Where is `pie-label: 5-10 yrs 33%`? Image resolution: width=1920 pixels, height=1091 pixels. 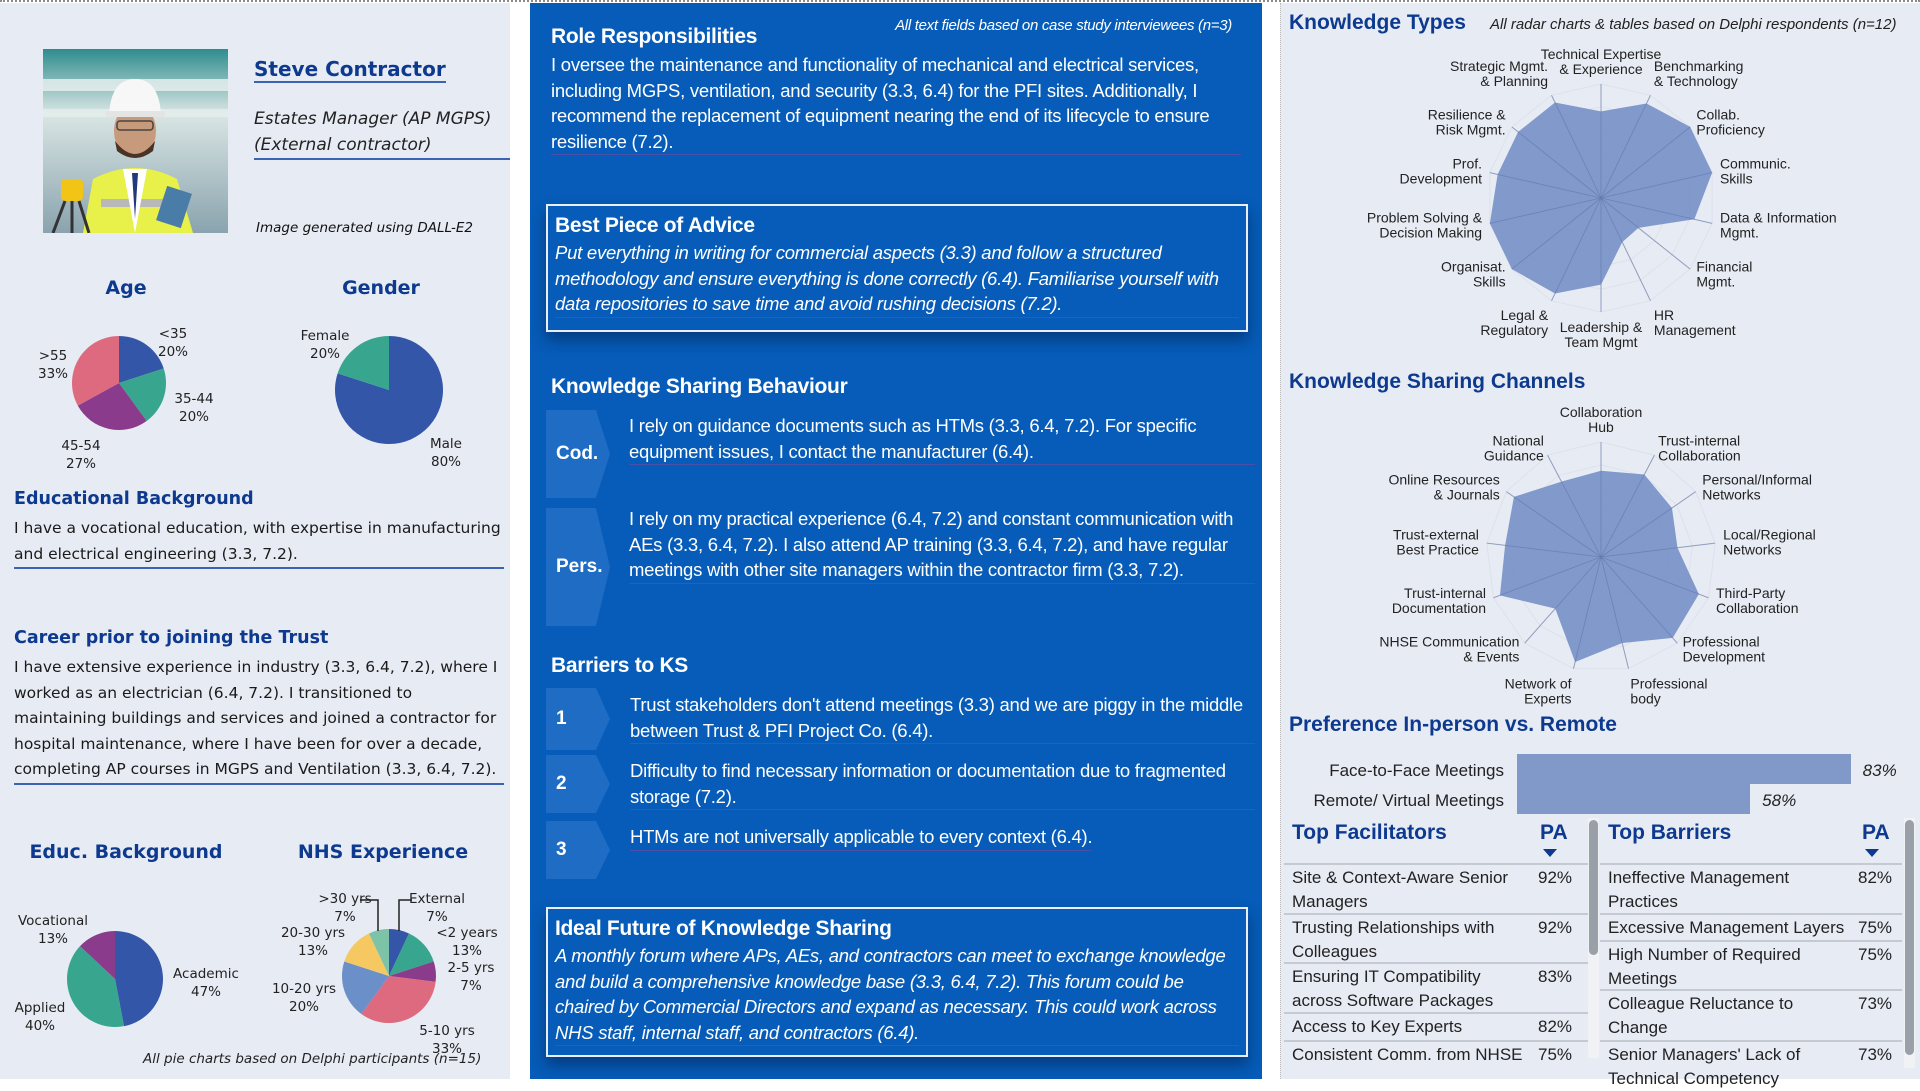
pie-label: 5-10 yrs 33% is located at coordinates (447, 1040).